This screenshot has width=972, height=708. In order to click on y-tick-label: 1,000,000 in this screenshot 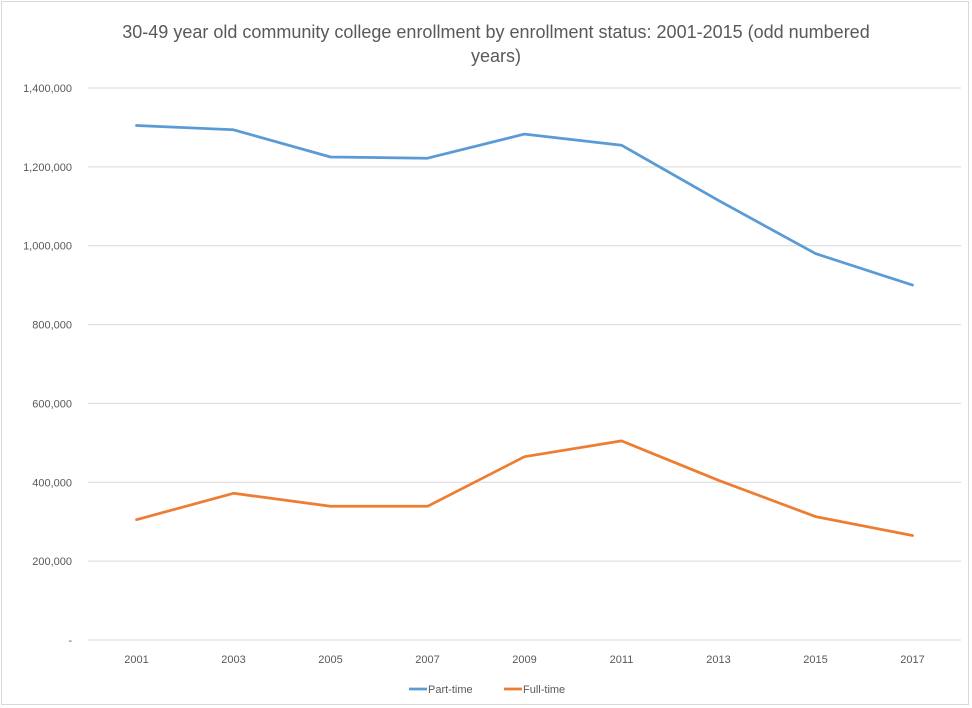, I will do `click(47, 247)`.